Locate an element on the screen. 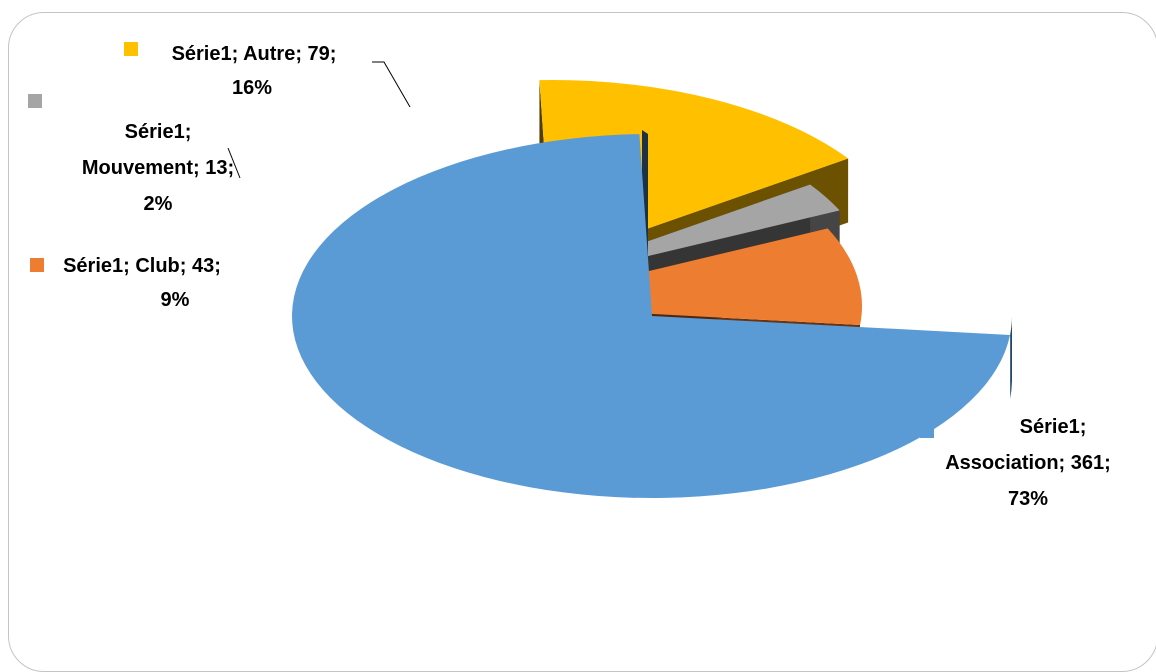 The height and width of the screenshot is (672, 1156). data-label-association-line-3: 73% is located at coordinates (1028, 499).